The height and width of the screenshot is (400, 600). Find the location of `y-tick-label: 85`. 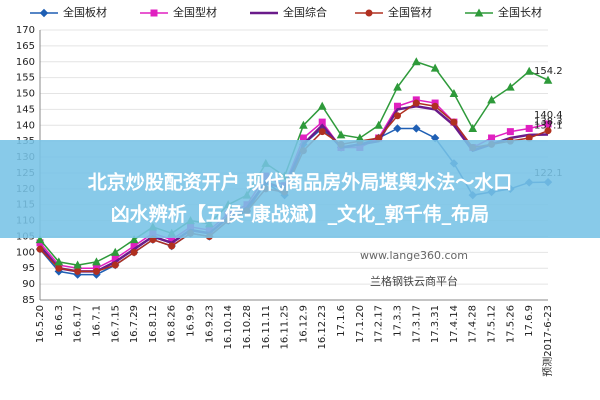

y-tick-label: 85 is located at coordinates (28, 300).